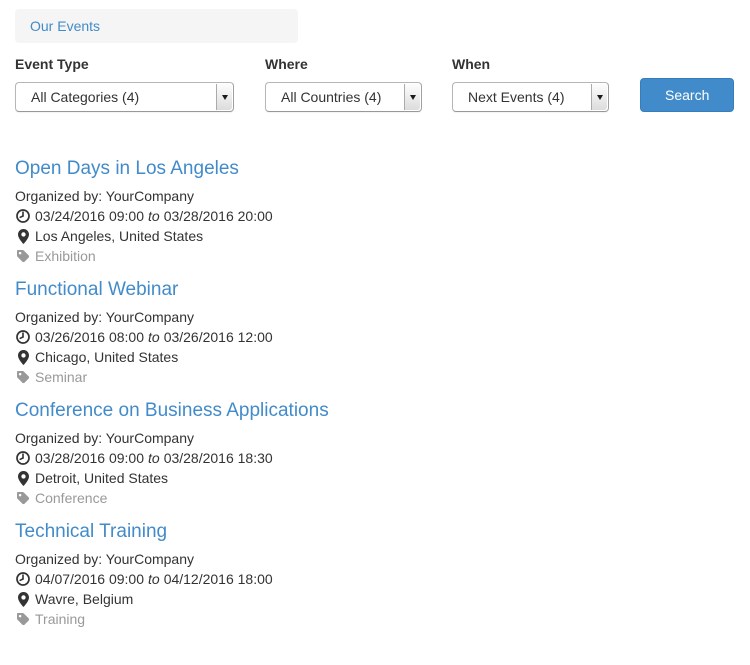 This screenshot has height=665, width=750. Describe the element at coordinates (286, 64) in the screenshot. I see `where-label: Where` at that location.